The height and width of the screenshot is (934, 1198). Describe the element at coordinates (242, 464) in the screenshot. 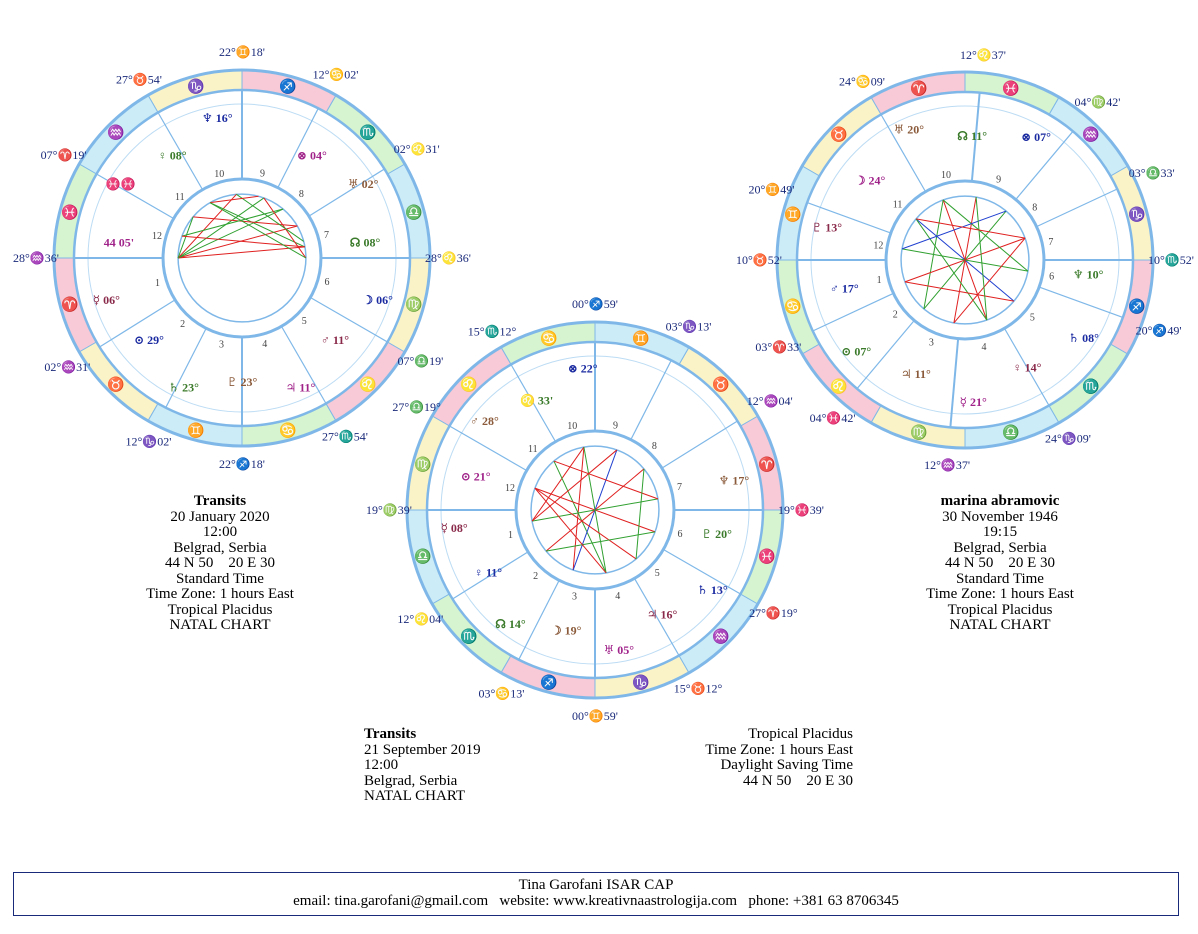

I see `cusp-label: 22°♐18'` at that location.